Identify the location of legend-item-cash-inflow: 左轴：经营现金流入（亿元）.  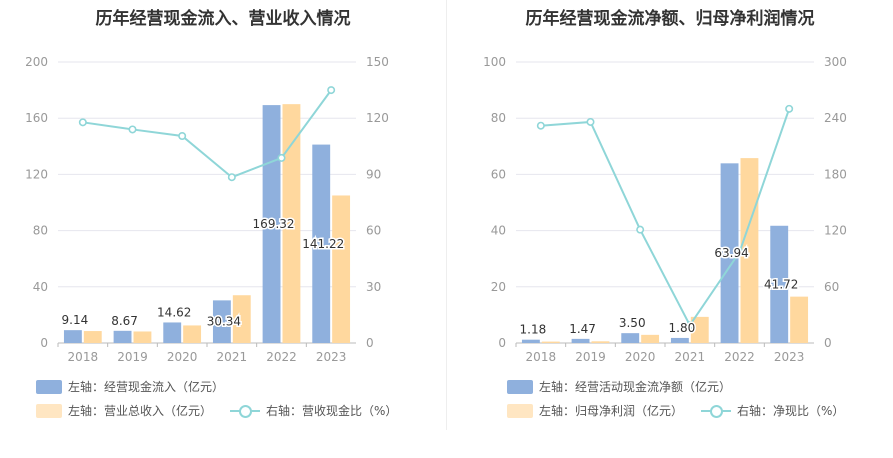
(130, 386).